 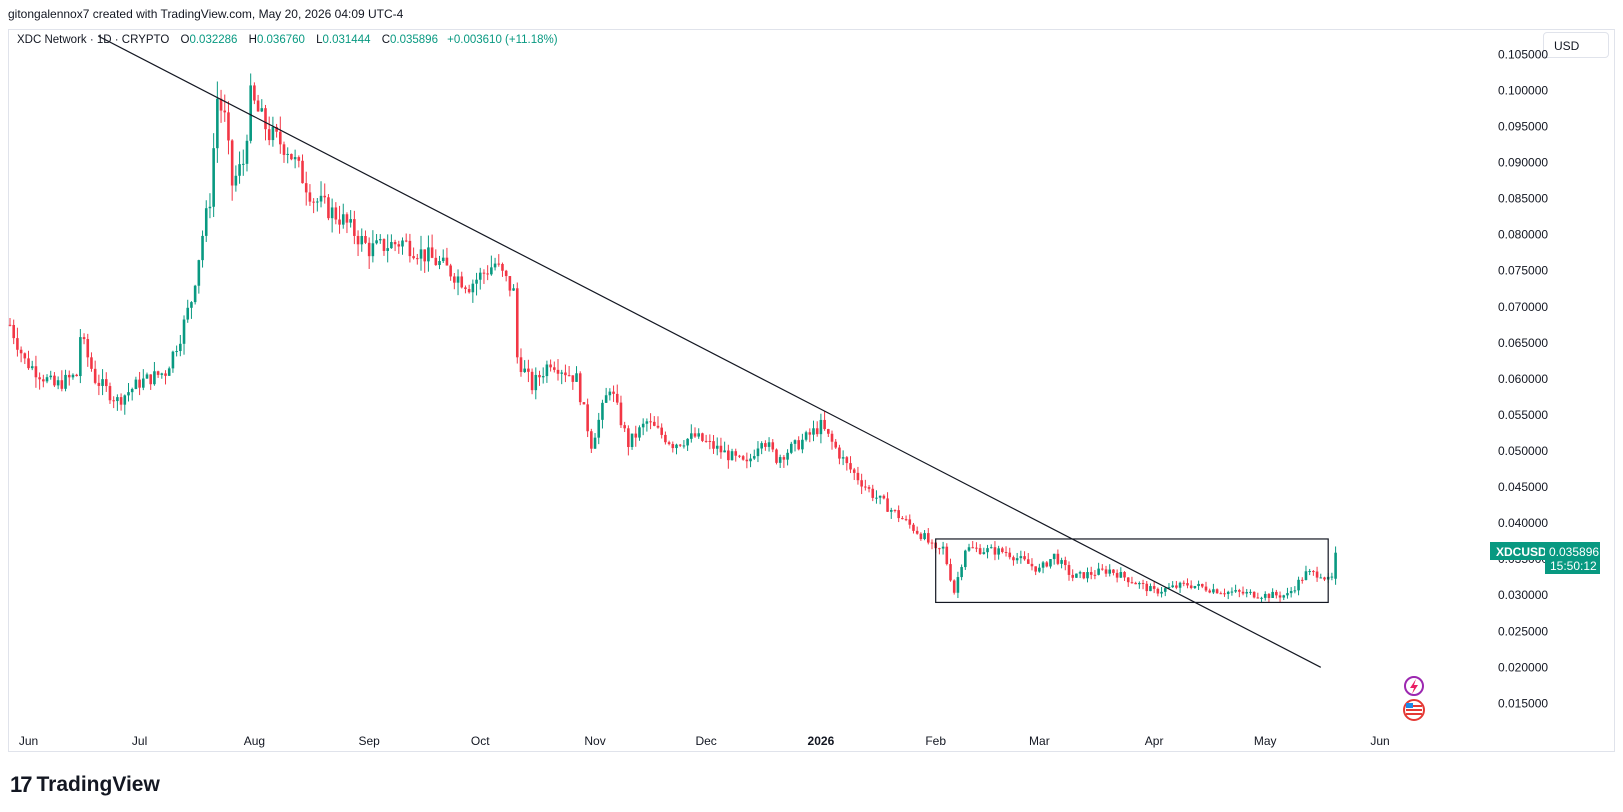 What do you see at coordinates (1039, 741) in the screenshot?
I see `x-tick-label: Mar` at bounding box center [1039, 741].